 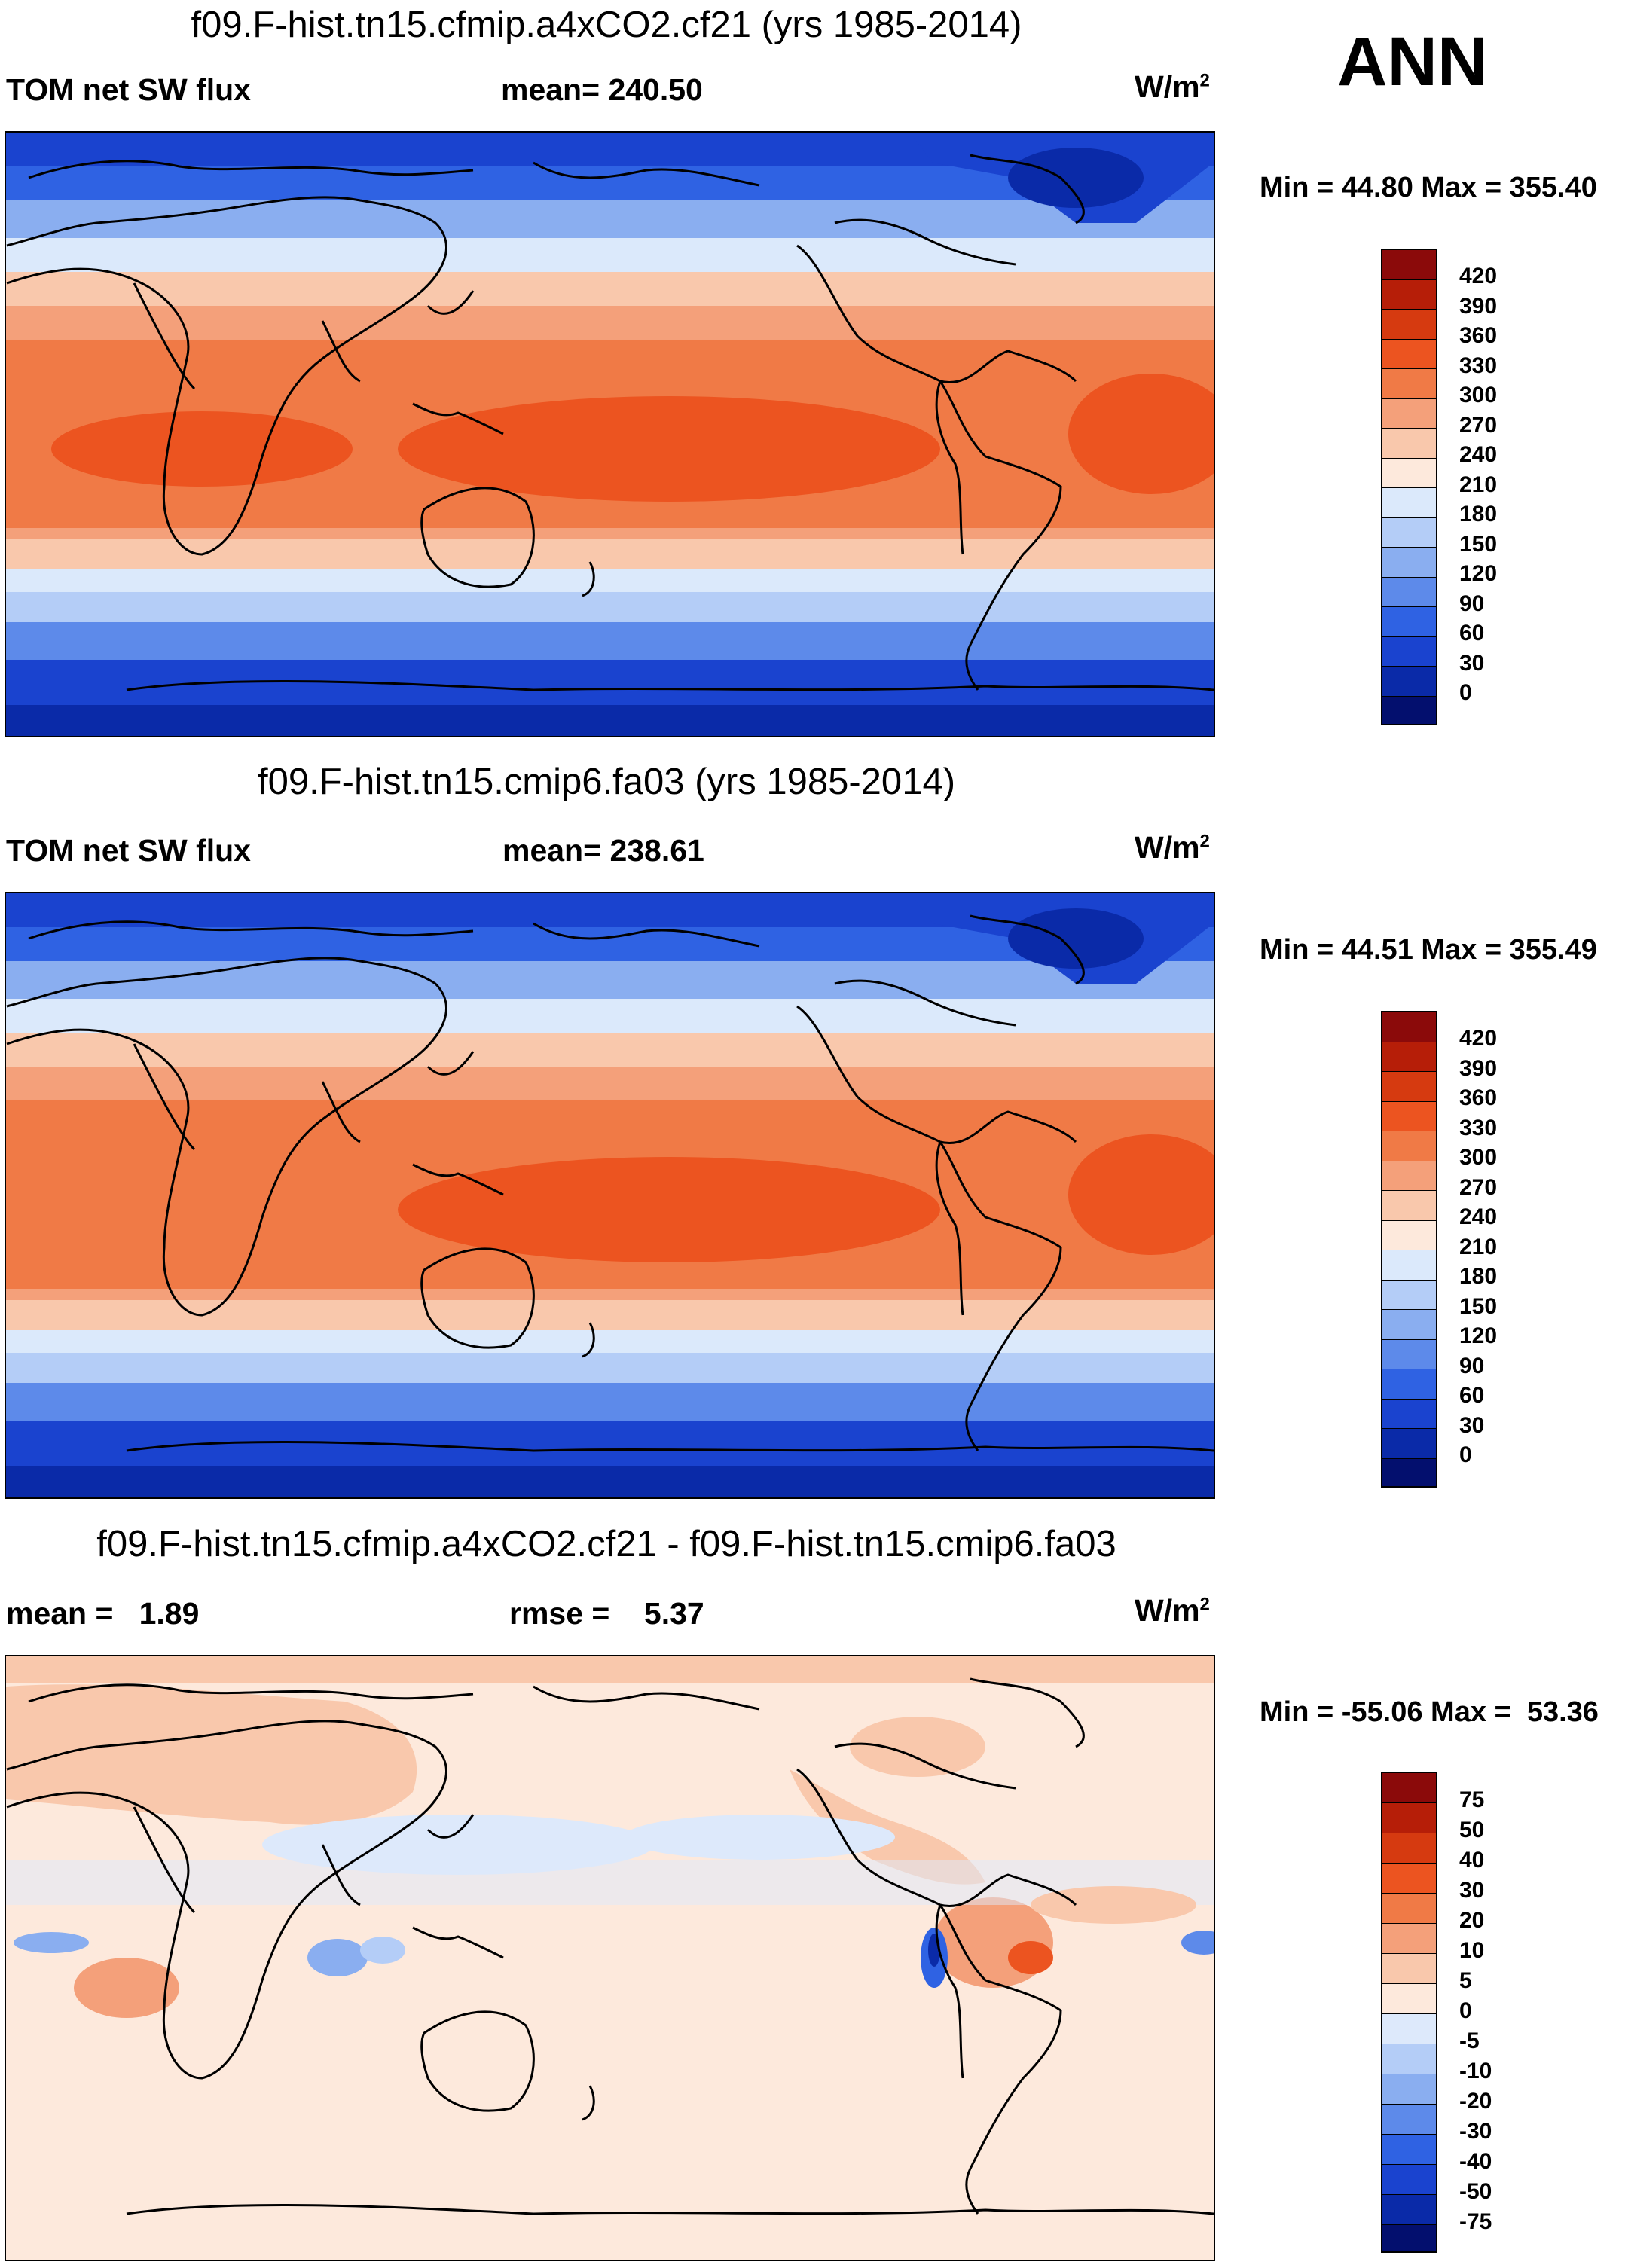 I want to click on colorbar-1-label: 330, so click(x=1478, y=365).